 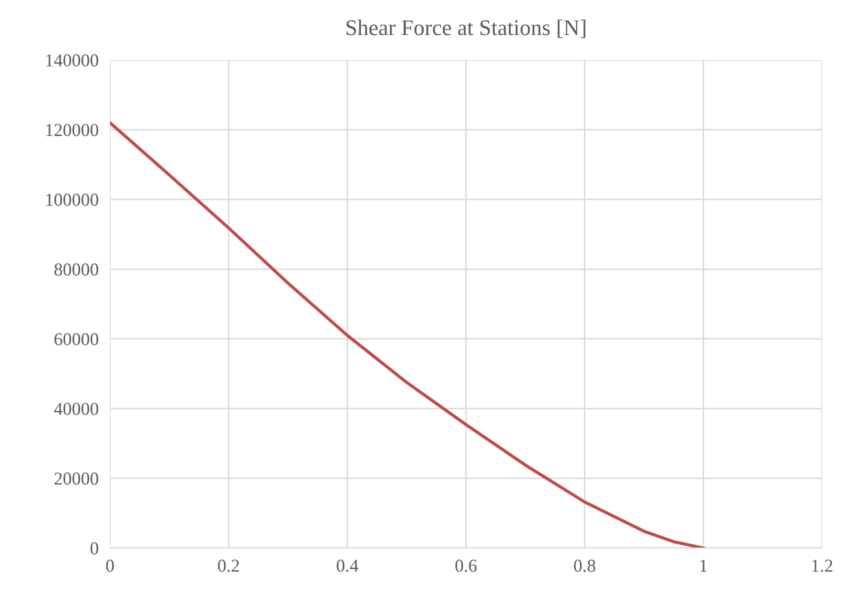 I want to click on y-tick-label: 40000, so click(x=76, y=409).